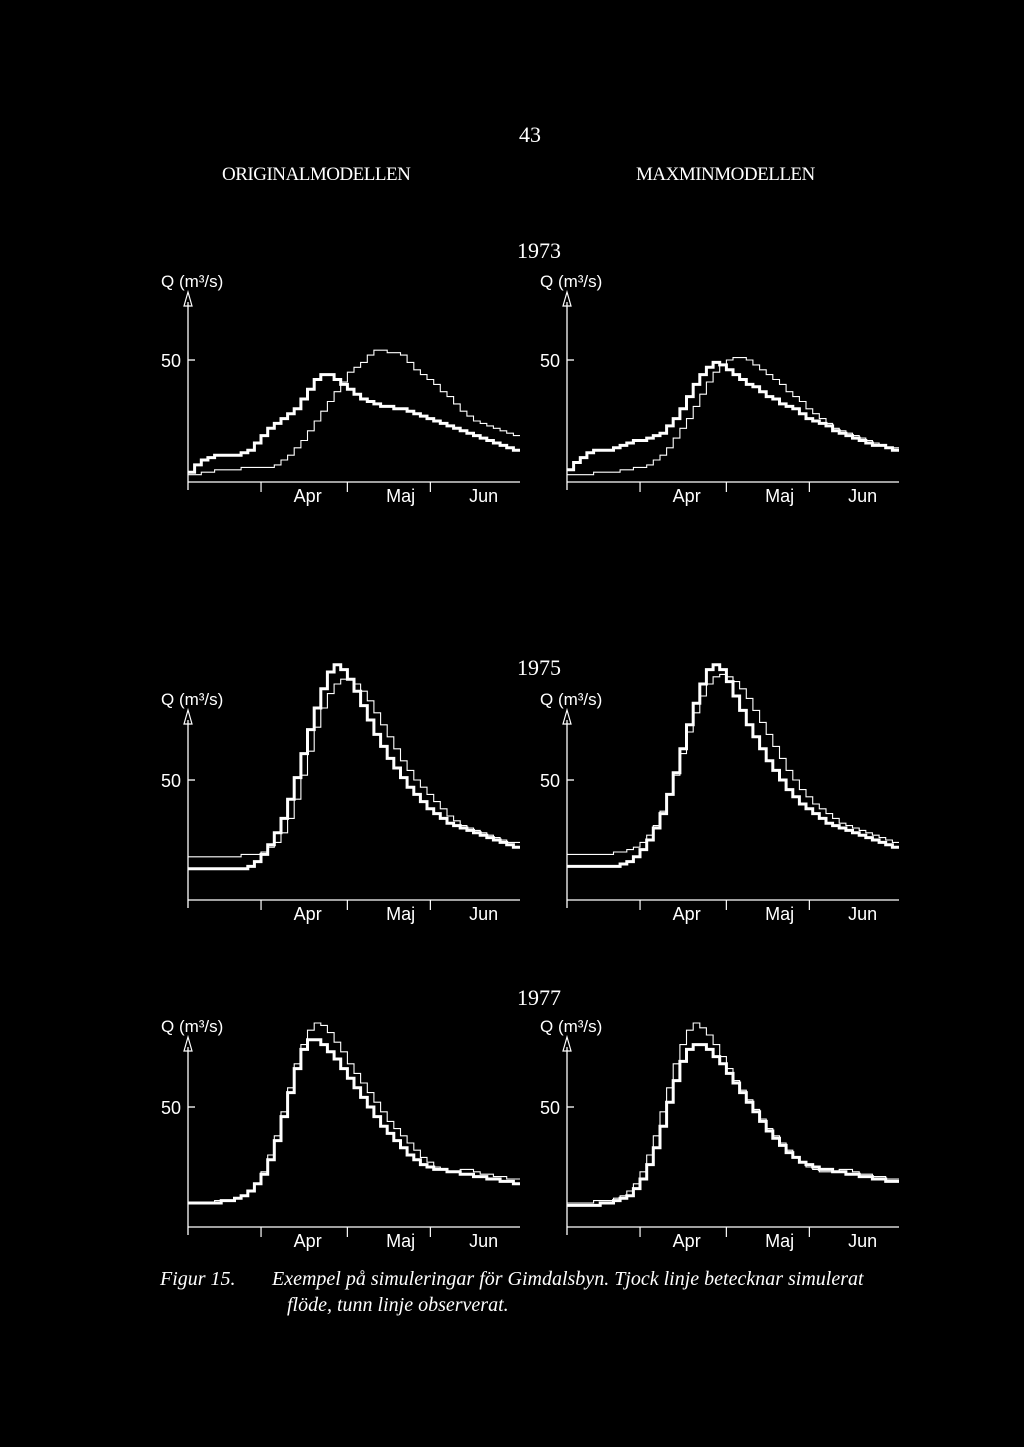 This screenshot has width=1024, height=1447. I want to click on x-tick-label-apr-p3: Apr, so click(687, 914).